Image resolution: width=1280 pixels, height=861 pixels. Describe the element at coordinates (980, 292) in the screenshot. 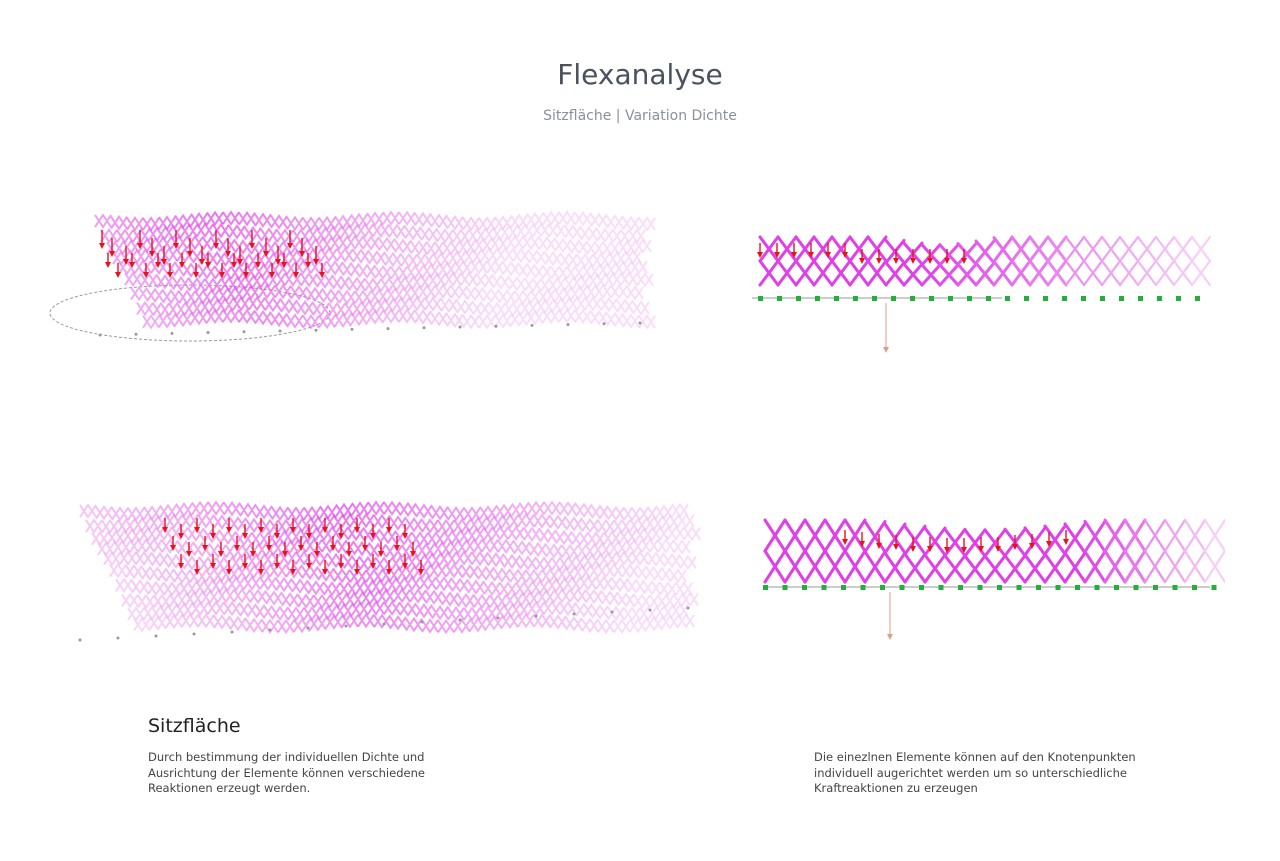

I see `side-view-top` at that location.